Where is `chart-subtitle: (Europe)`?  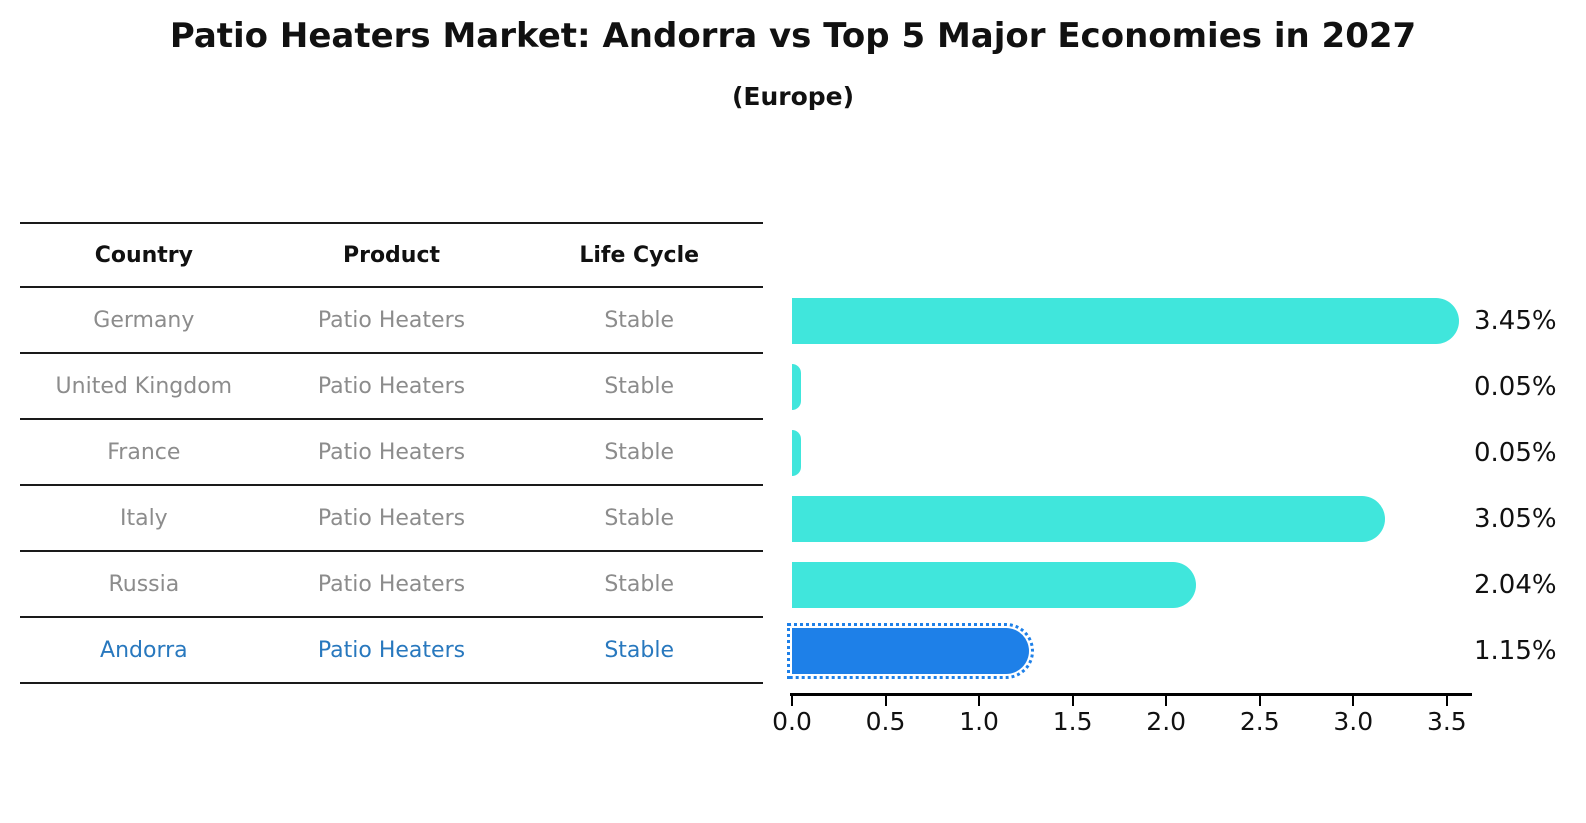 chart-subtitle: (Europe) is located at coordinates (793, 96).